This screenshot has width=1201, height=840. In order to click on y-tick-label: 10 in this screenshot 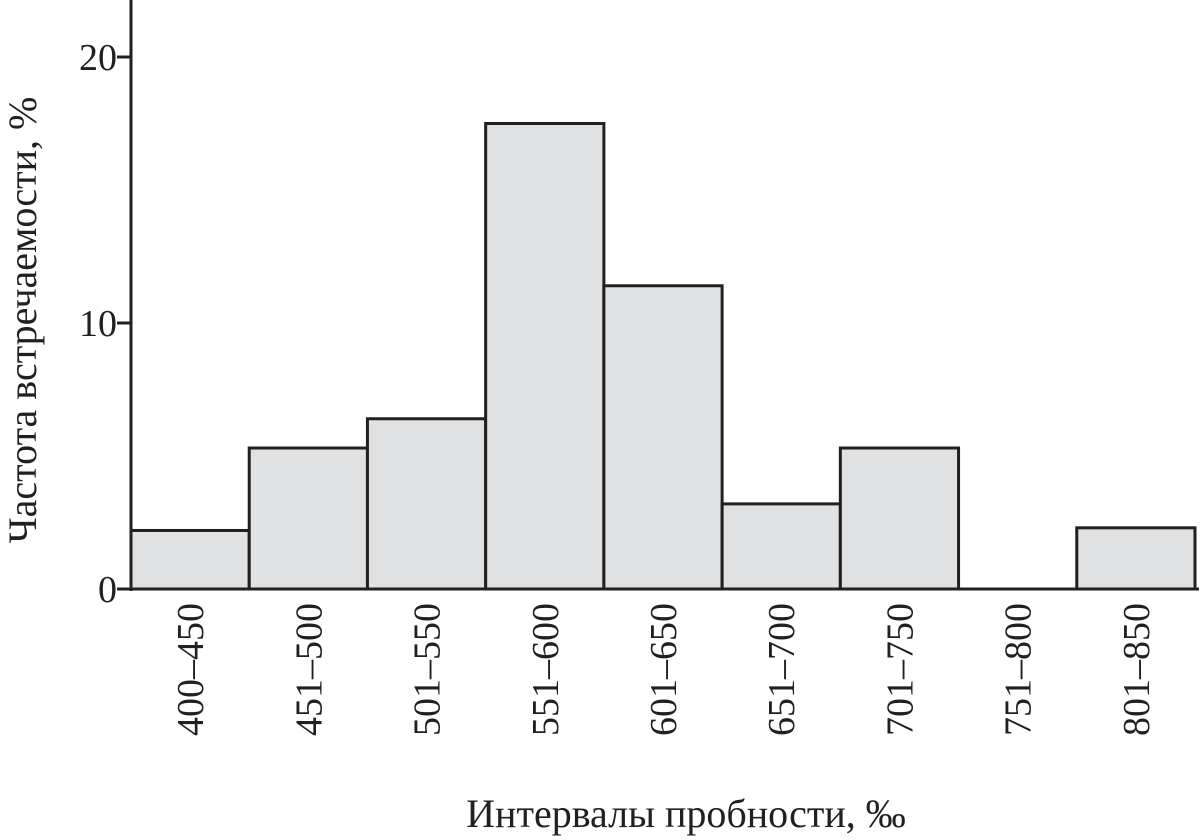, I will do `click(98, 324)`.